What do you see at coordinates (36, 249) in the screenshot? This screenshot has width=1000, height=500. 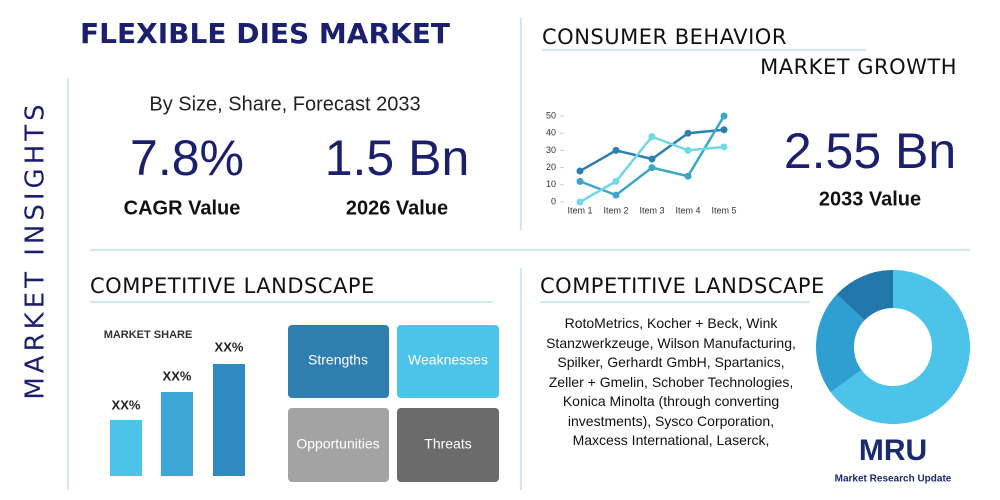 I see `side-label: MARKET INSIGHTS` at bounding box center [36, 249].